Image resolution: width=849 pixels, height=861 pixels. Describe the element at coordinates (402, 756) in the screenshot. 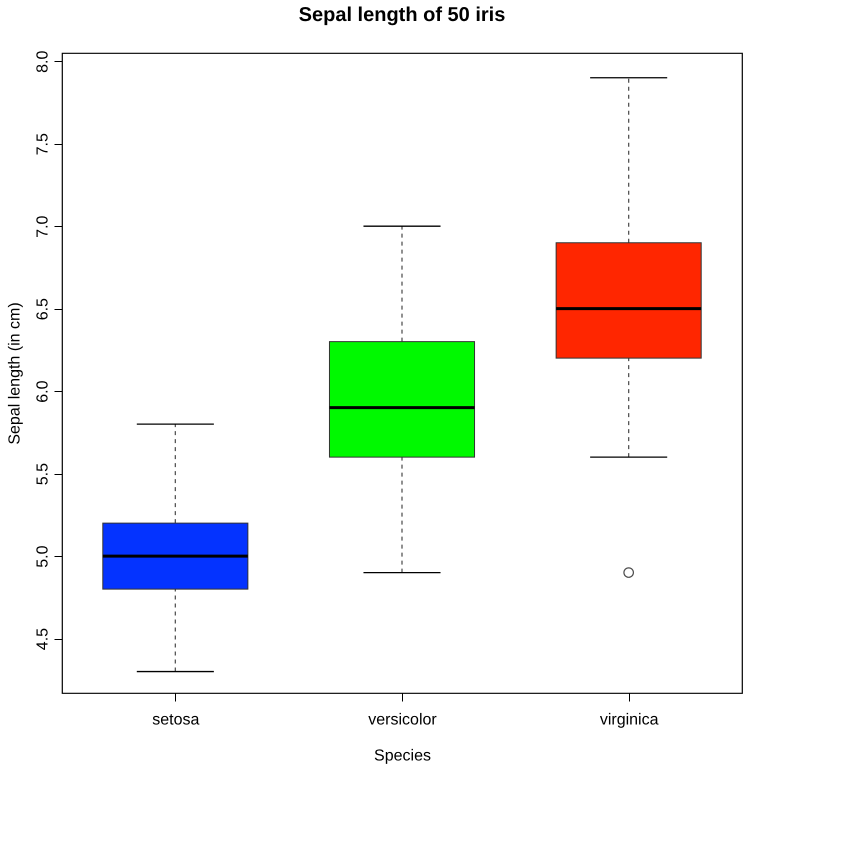

I see `x-axis-title: Species` at that location.